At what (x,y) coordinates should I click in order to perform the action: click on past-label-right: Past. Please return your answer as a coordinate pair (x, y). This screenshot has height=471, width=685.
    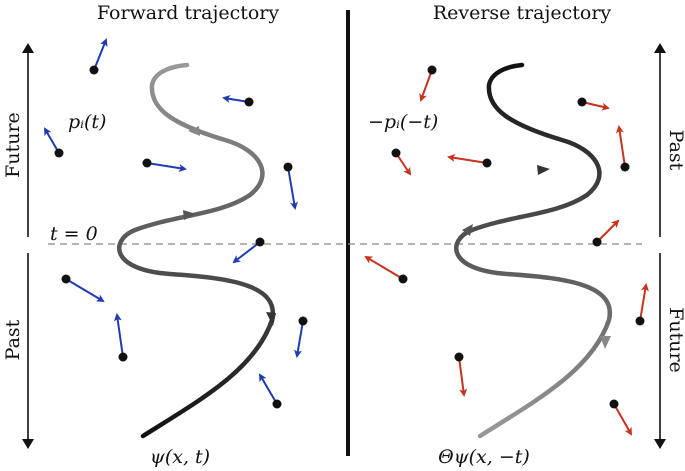
    Looking at the image, I should click on (675, 150).